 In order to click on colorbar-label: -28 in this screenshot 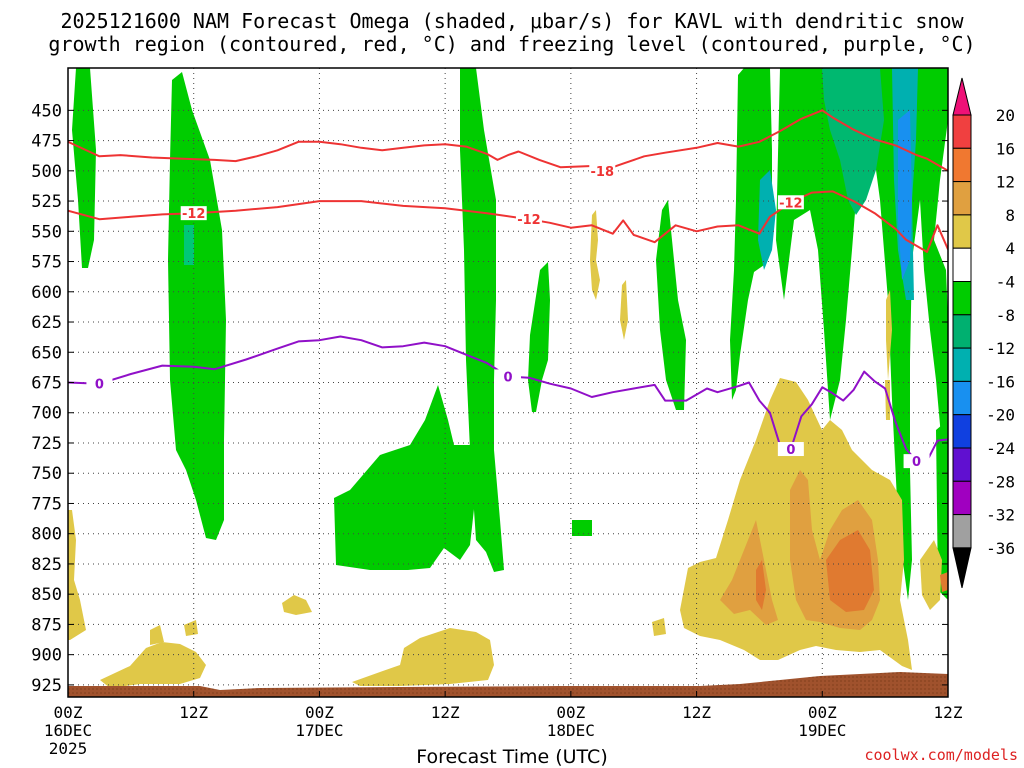, I will do `click(1000, 481)`.